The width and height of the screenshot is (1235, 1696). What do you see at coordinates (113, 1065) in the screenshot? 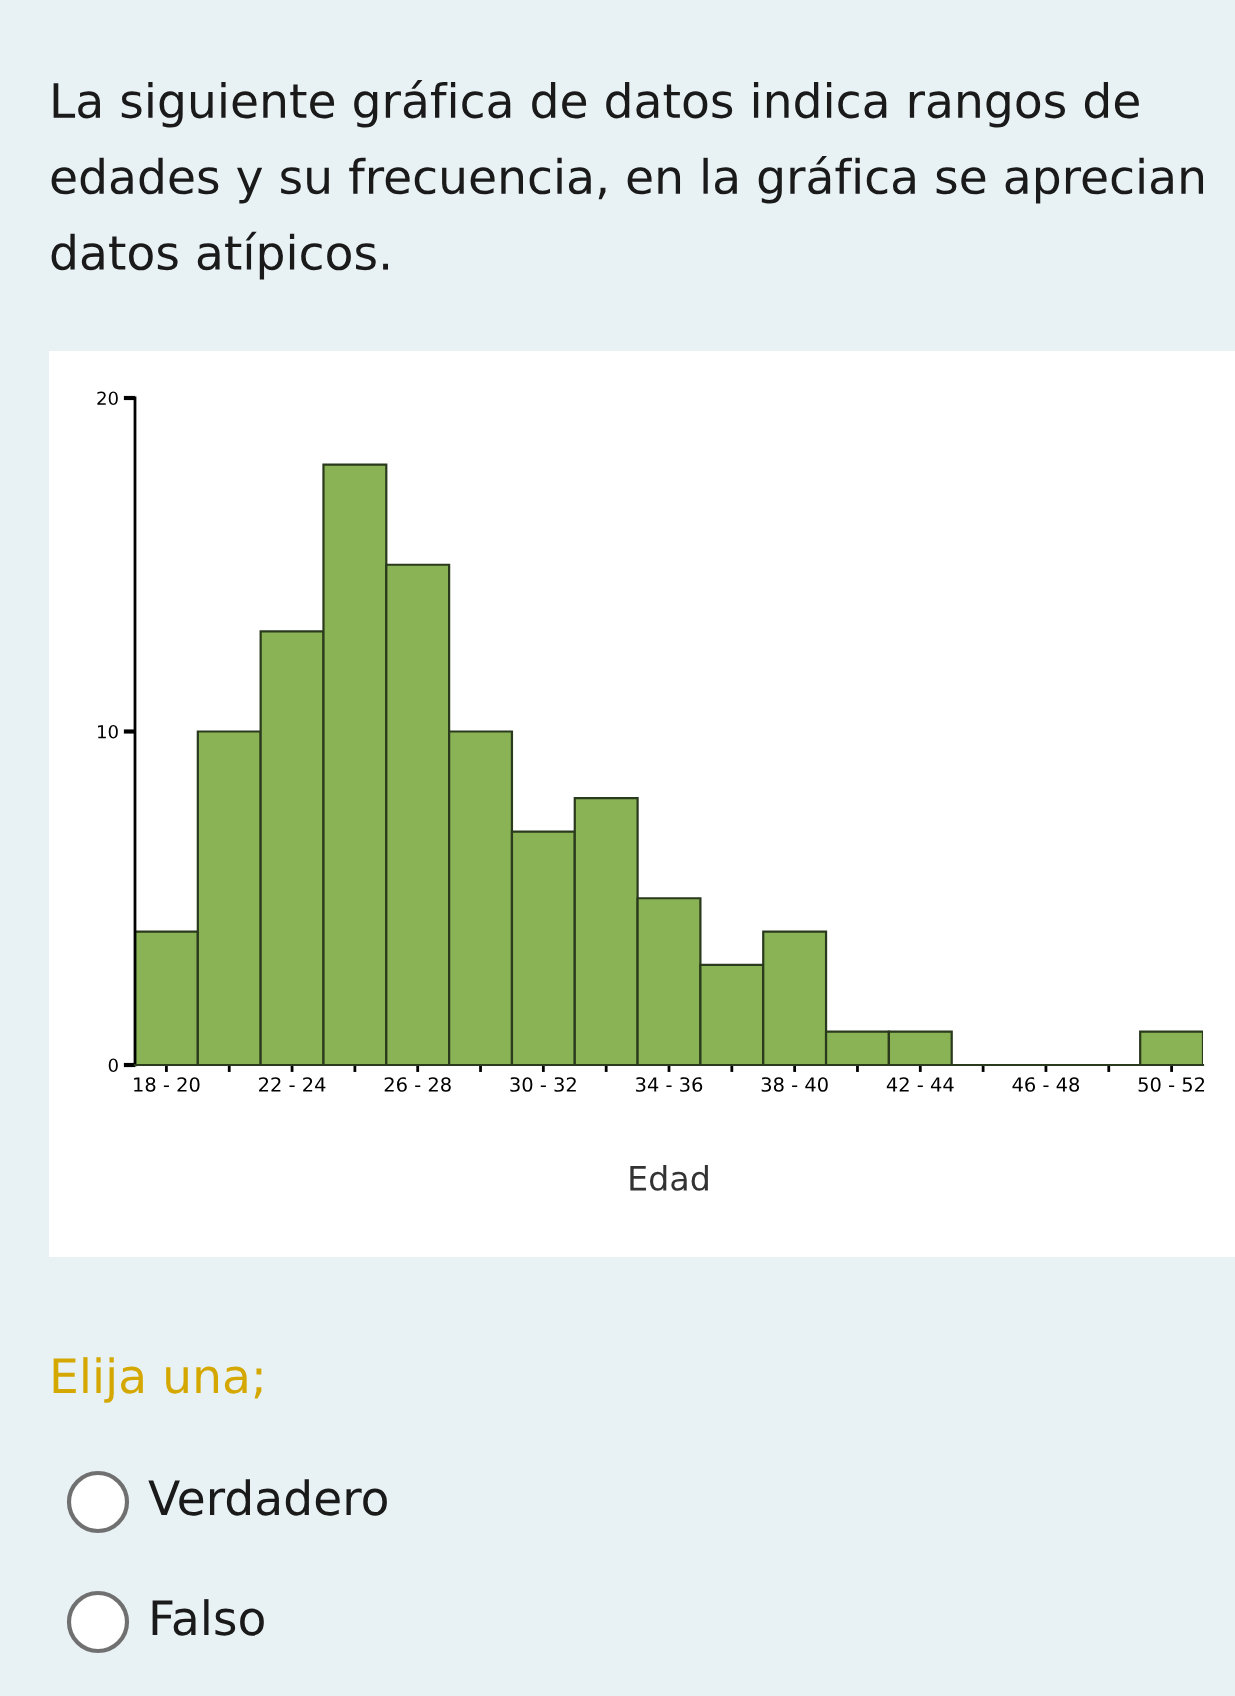
I see `y-tick-label: 0` at bounding box center [113, 1065].